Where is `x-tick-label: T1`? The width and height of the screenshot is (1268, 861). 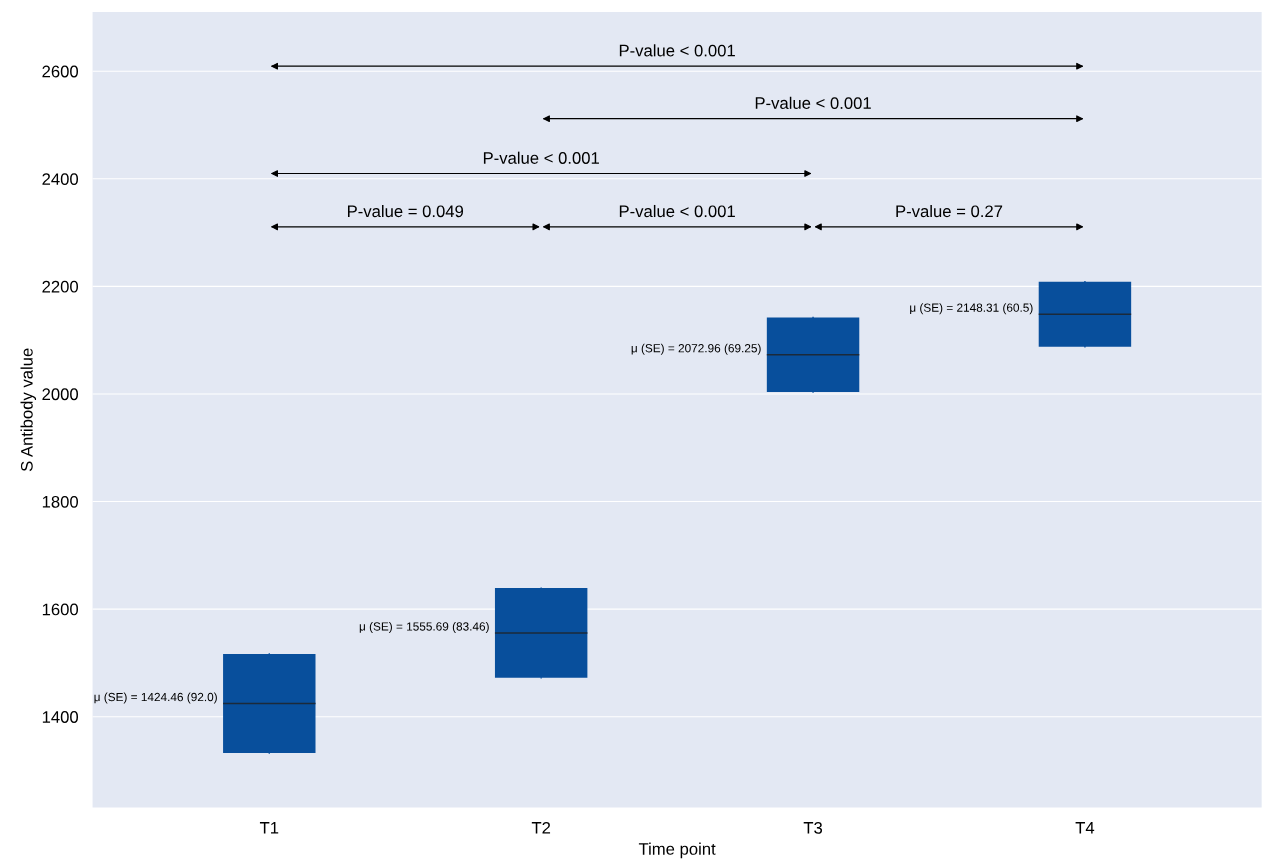
x-tick-label: T1 is located at coordinates (269, 828).